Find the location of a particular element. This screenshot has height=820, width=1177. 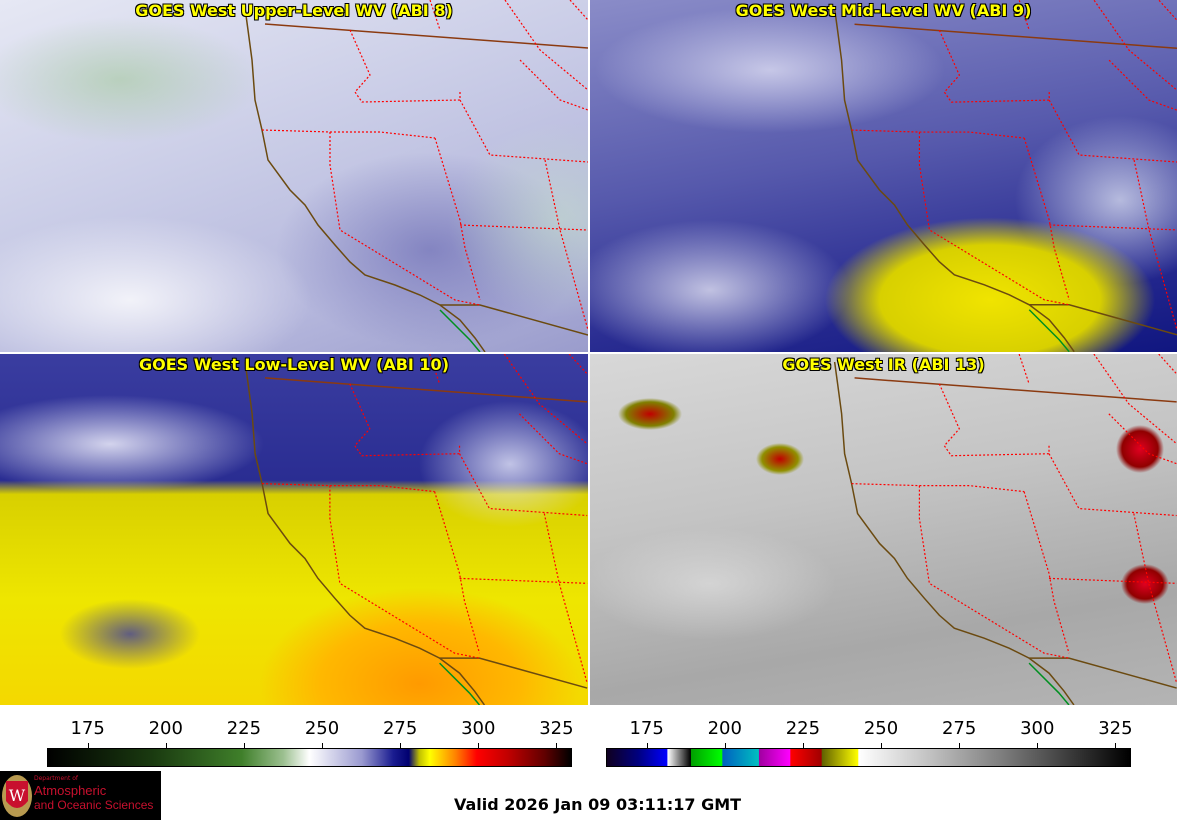

logo-line-3: and Oceanic Sciences is located at coordinates (94, 805).